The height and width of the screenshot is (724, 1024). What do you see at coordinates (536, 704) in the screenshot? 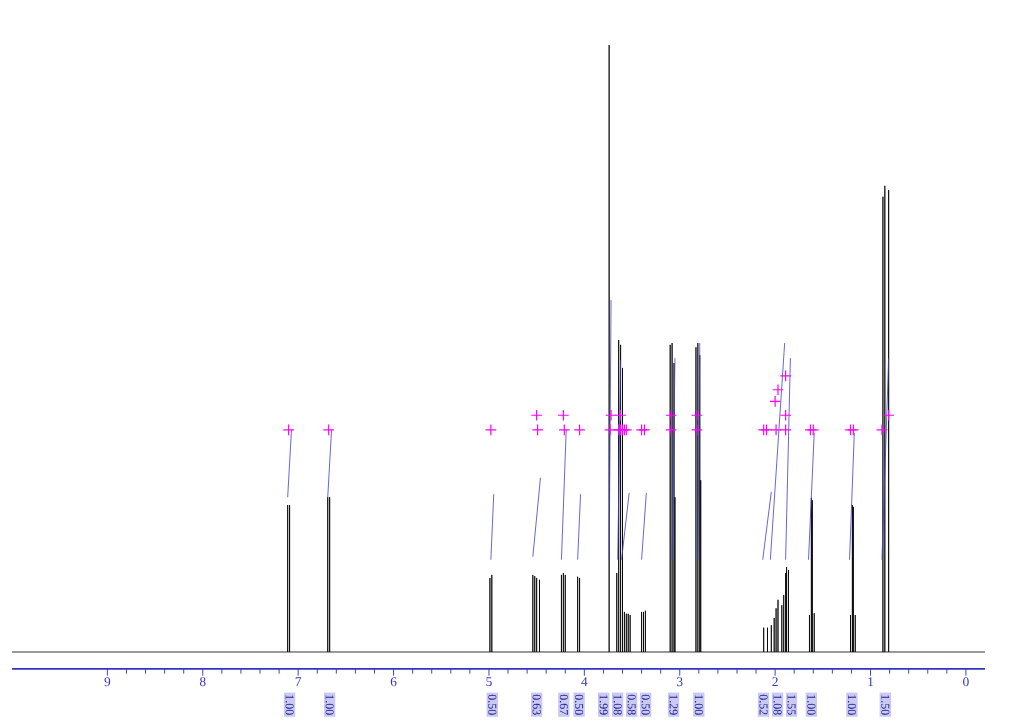
I see `text: 0.63` at bounding box center [536, 704].